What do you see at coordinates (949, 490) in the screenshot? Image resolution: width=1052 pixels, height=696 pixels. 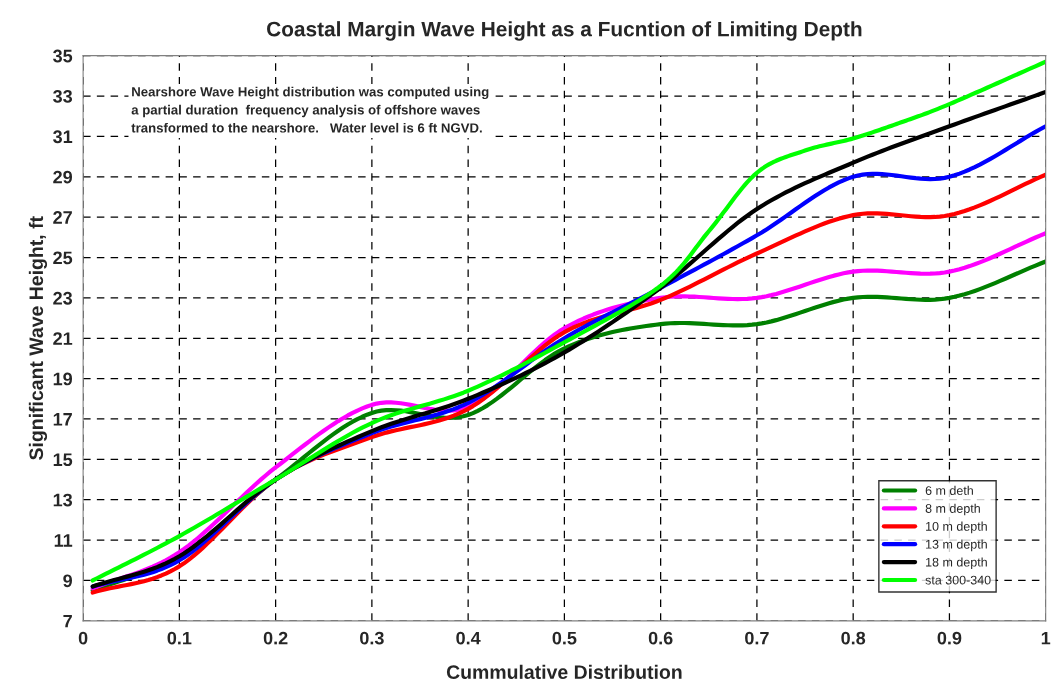 I see `legend-label: 6 m deth` at bounding box center [949, 490].